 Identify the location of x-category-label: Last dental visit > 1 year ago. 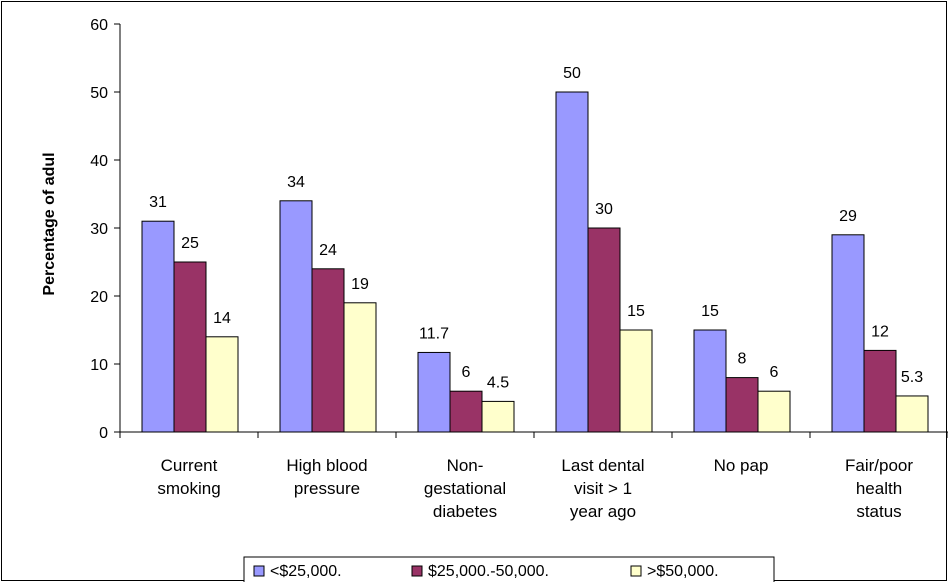
(602, 488).